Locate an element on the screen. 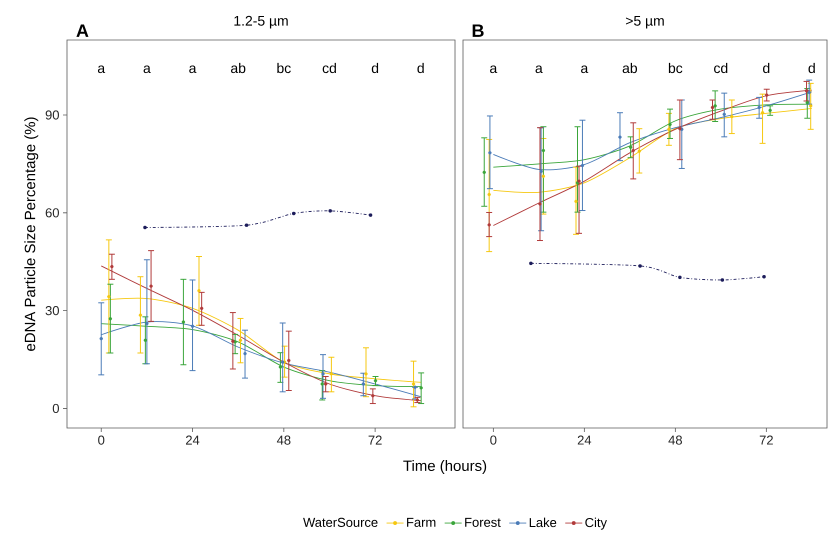 Image resolution: width=832 pixels, height=539 pixels. chart-title: A is located at coordinates (82, 30).